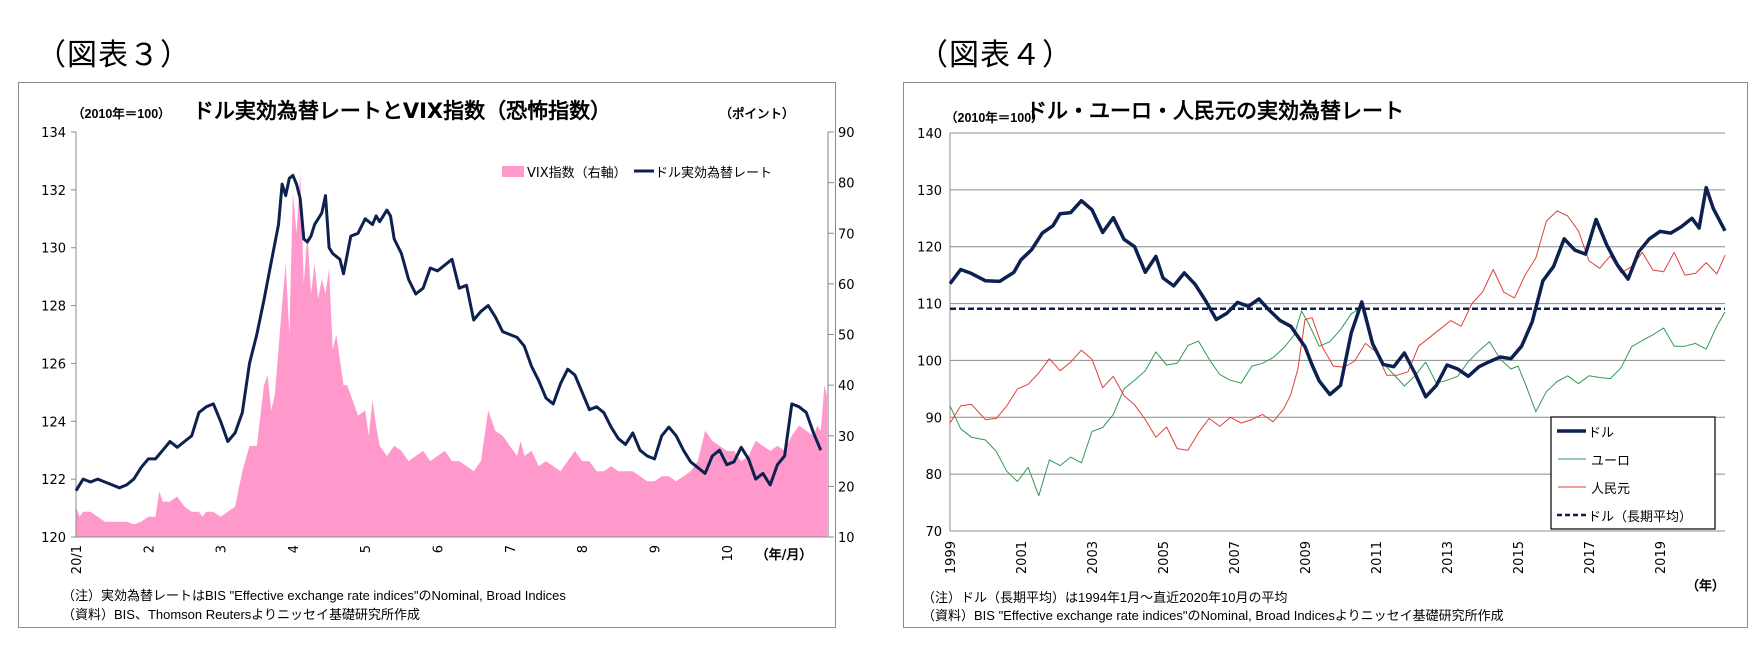  I want to click on figure-4-label: （図表４）, so click(995, 55).